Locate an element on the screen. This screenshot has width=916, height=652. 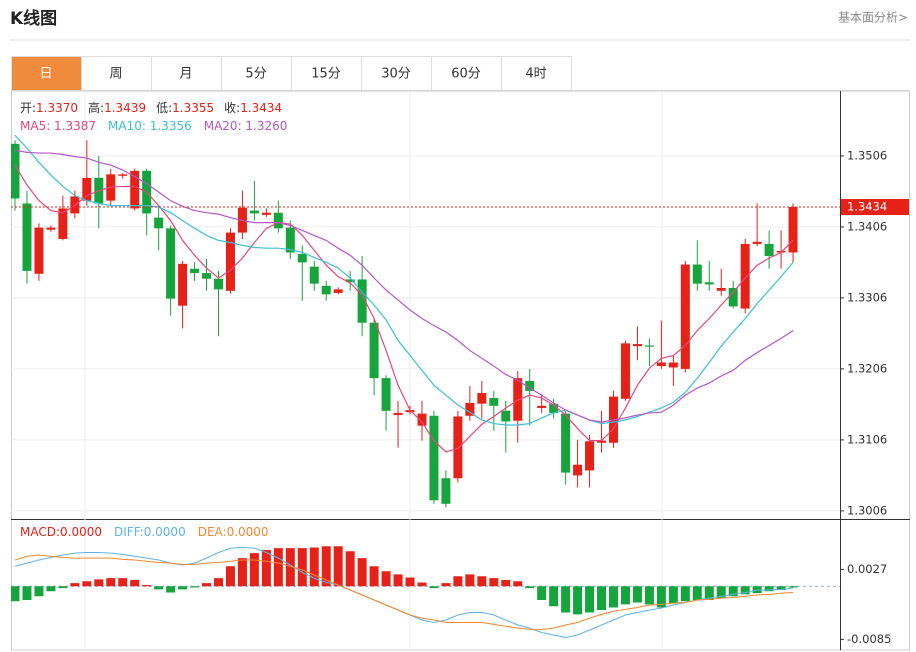
legend-entry: MACD:0.0000 is located at coordinates (61, 532).